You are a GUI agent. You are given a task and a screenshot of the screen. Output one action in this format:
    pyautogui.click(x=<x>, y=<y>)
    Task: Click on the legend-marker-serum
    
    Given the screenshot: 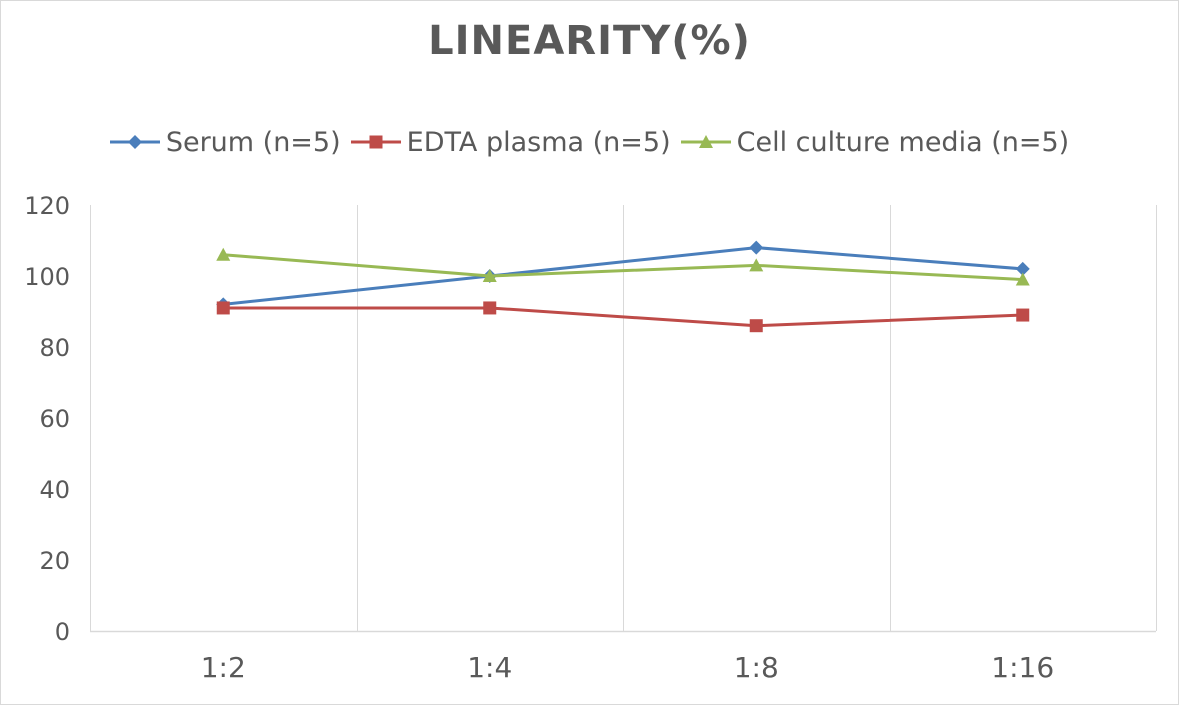 What is the action you would take?
    pyautogui.click(x=134, y=142)
    